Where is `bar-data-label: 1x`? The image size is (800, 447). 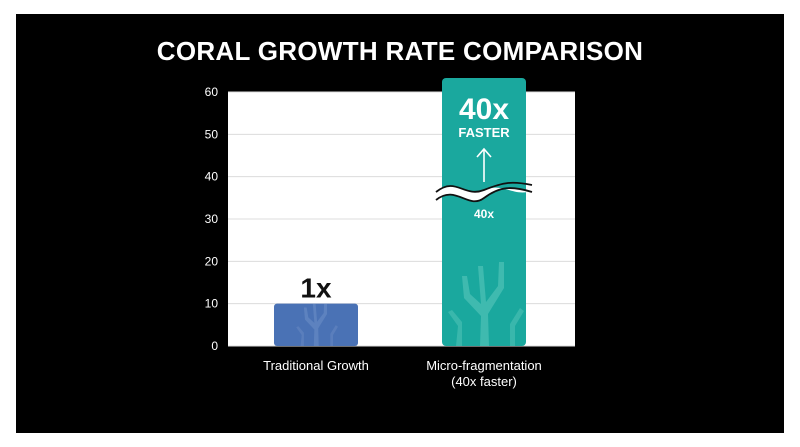 bar-data-label: 1x is located at coordinates (316, 288).